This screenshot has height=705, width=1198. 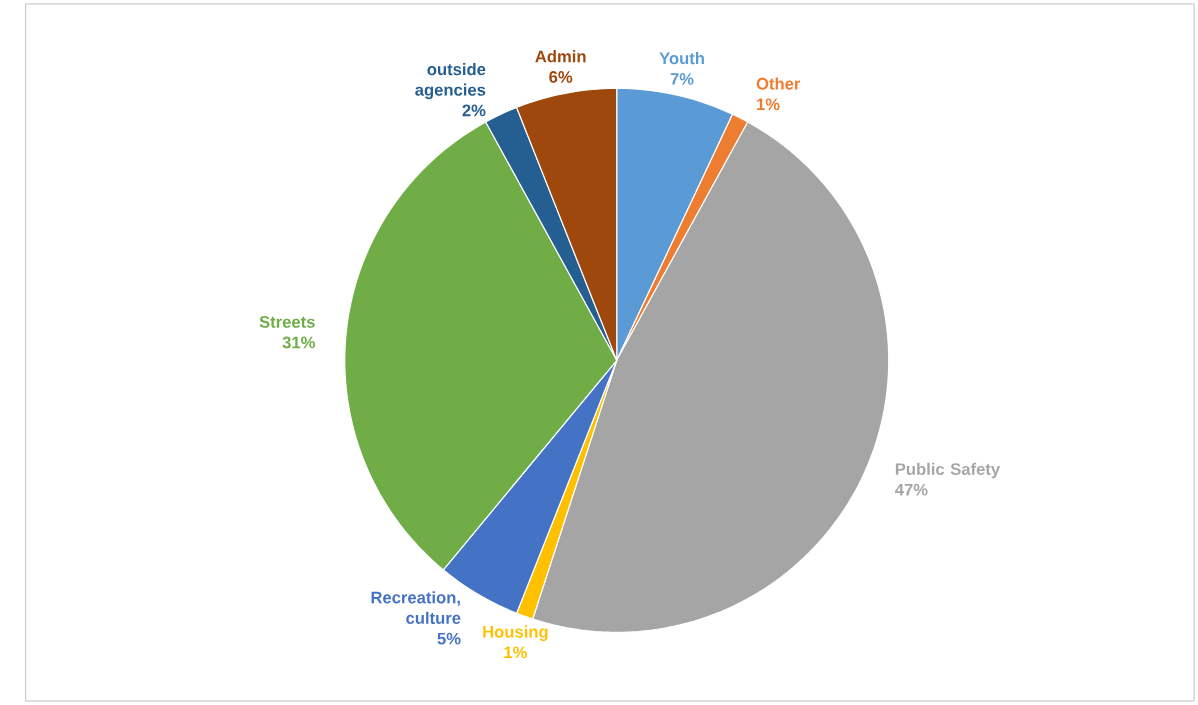 I want to click on data-label: 31%, so click(x=298, y=342).